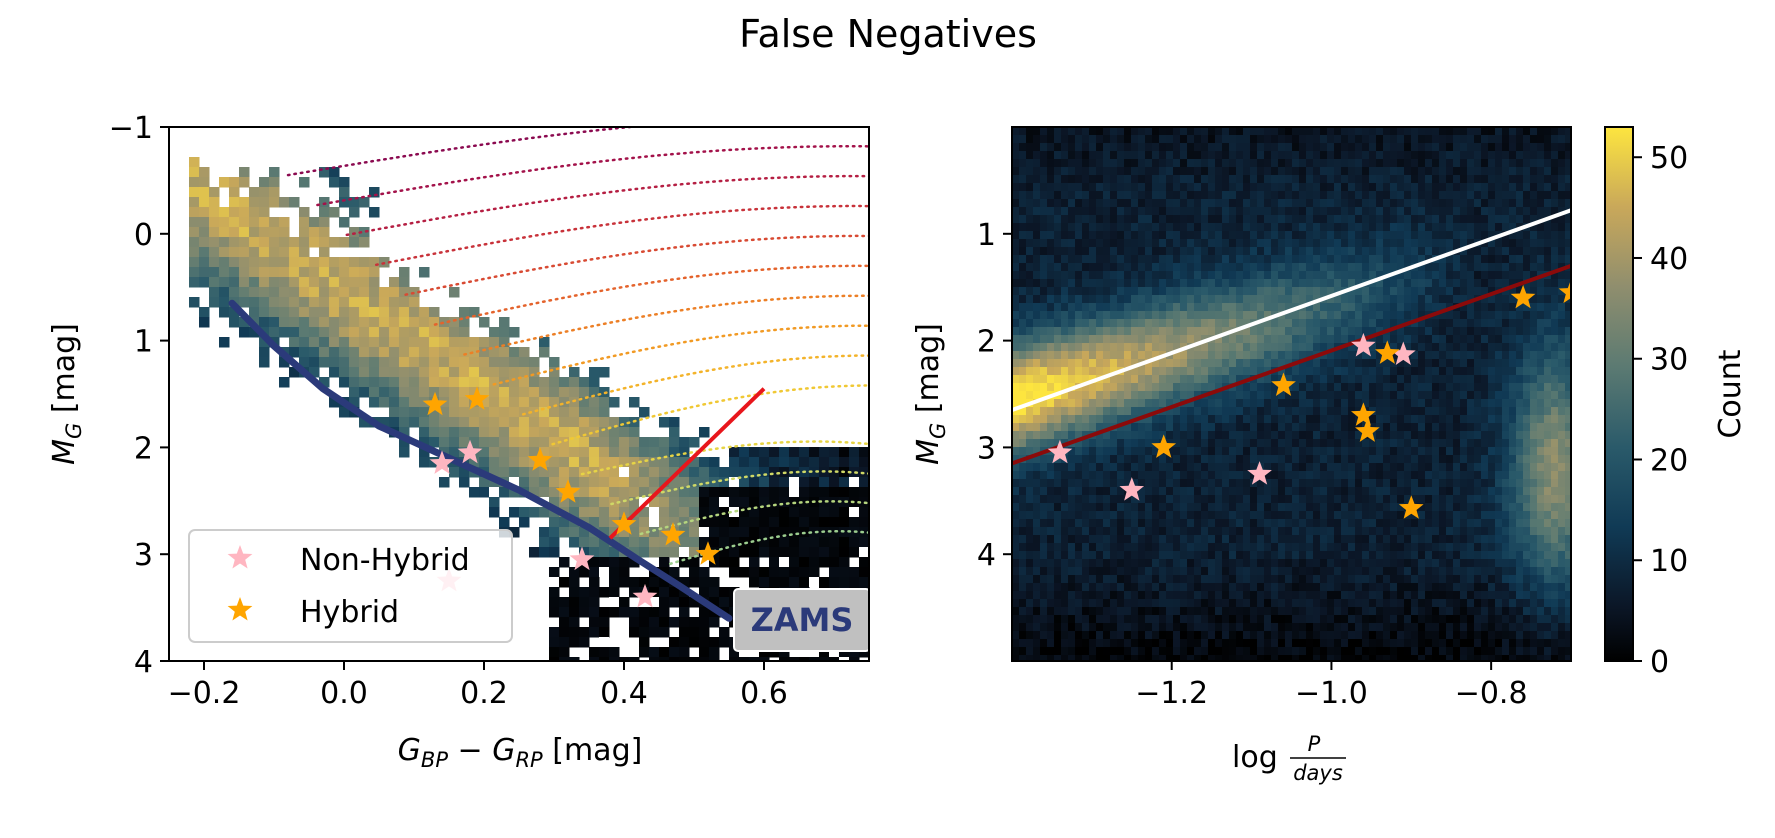  What do you see at coordinates (344, 693) in the screenshot?
I see `cmd-x-tick-label-1: 0.0` at bounding box center [344, 693].